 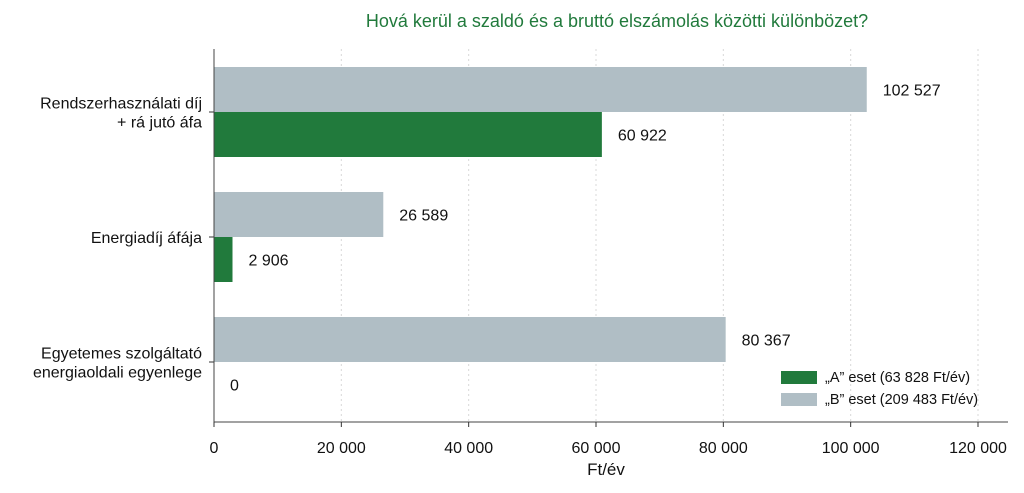 What do you see at coordinates (606, 469) in the screenshot?
I see `x-axis-label: Ft/év` at bounding box center [606, 469].